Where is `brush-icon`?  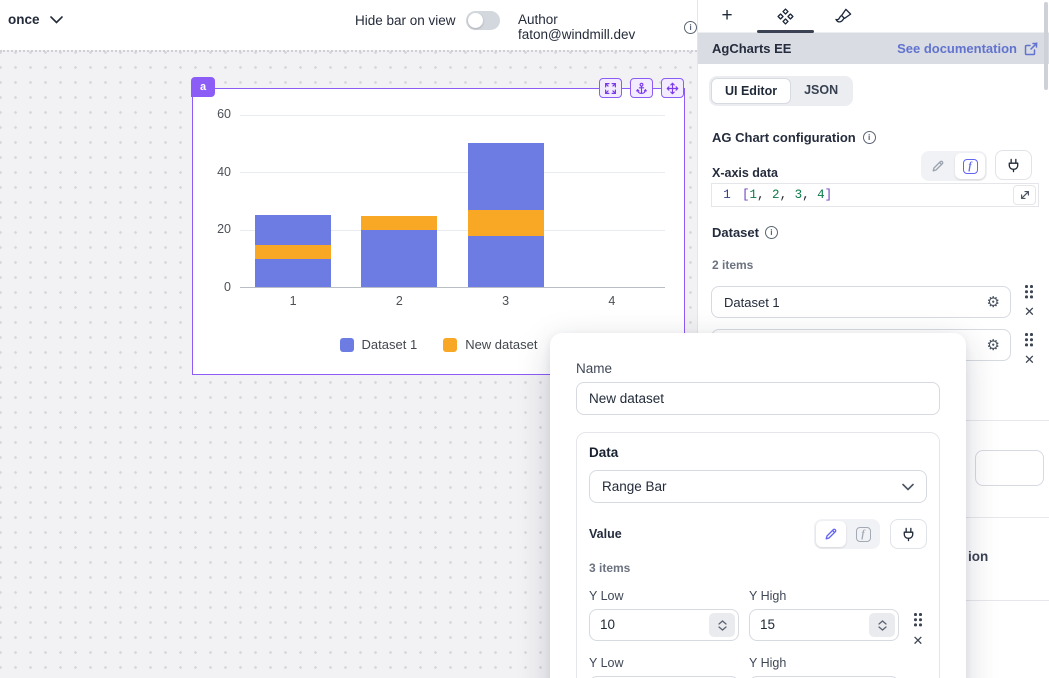
brush-icon is located at coordinates (842, 15).